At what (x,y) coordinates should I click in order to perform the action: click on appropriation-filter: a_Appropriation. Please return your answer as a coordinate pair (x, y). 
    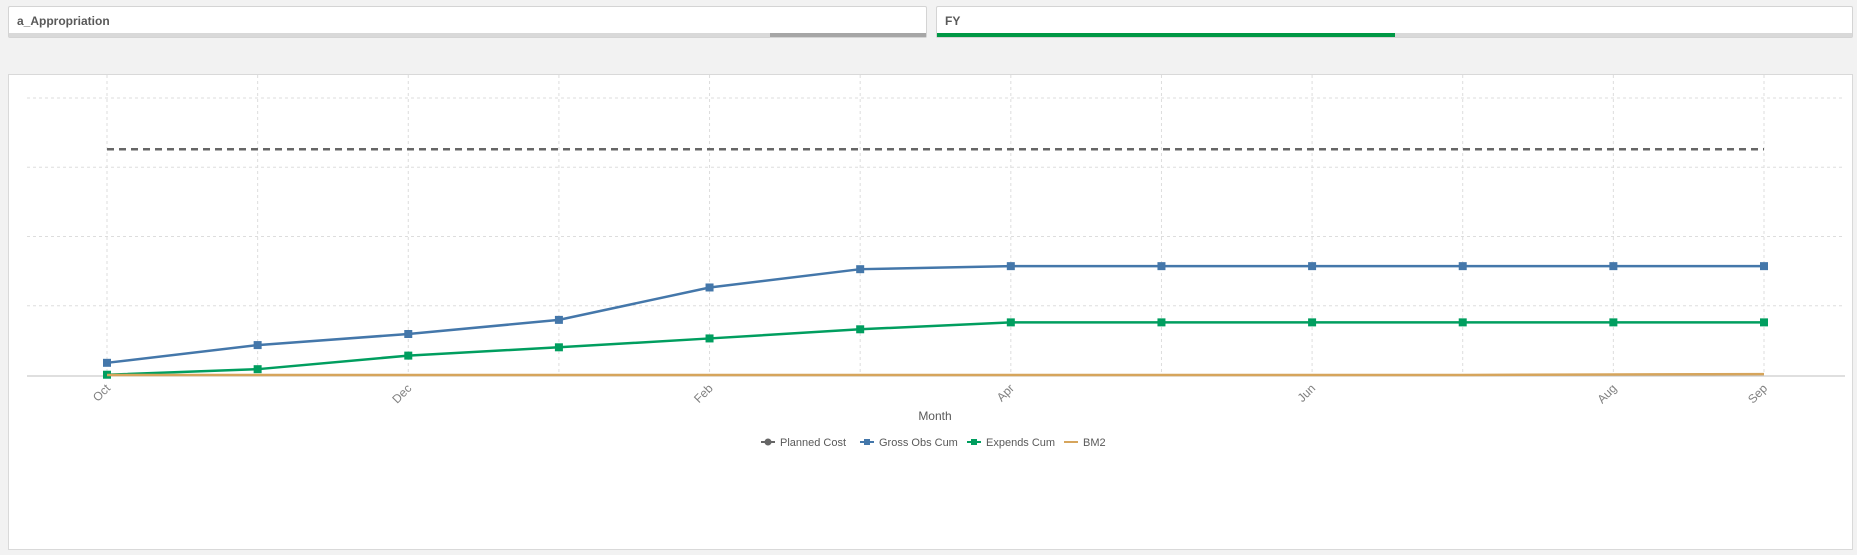
    Looking at the image, I should click on (467, 22).